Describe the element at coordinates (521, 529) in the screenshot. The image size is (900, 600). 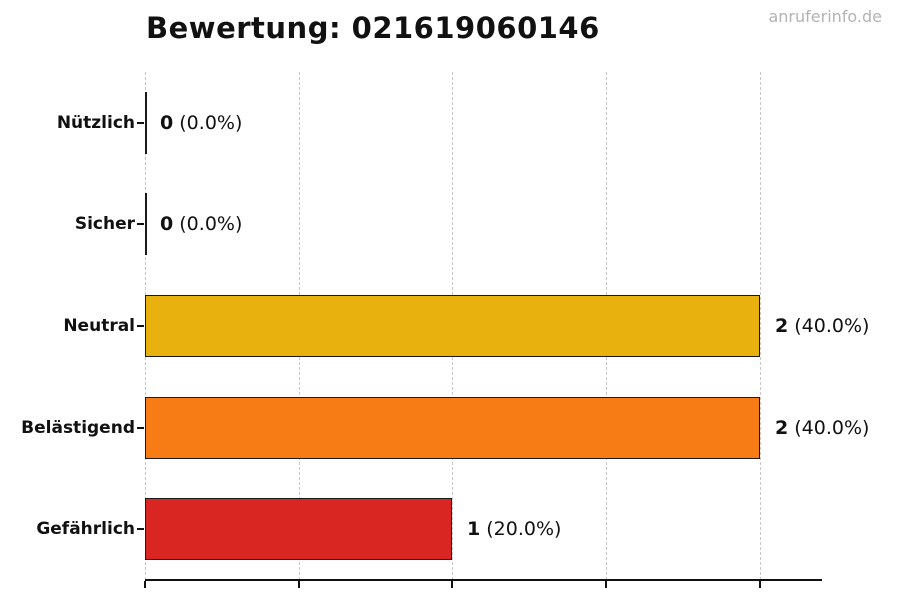
I see `value-percentage: (20.0%)` at that location.